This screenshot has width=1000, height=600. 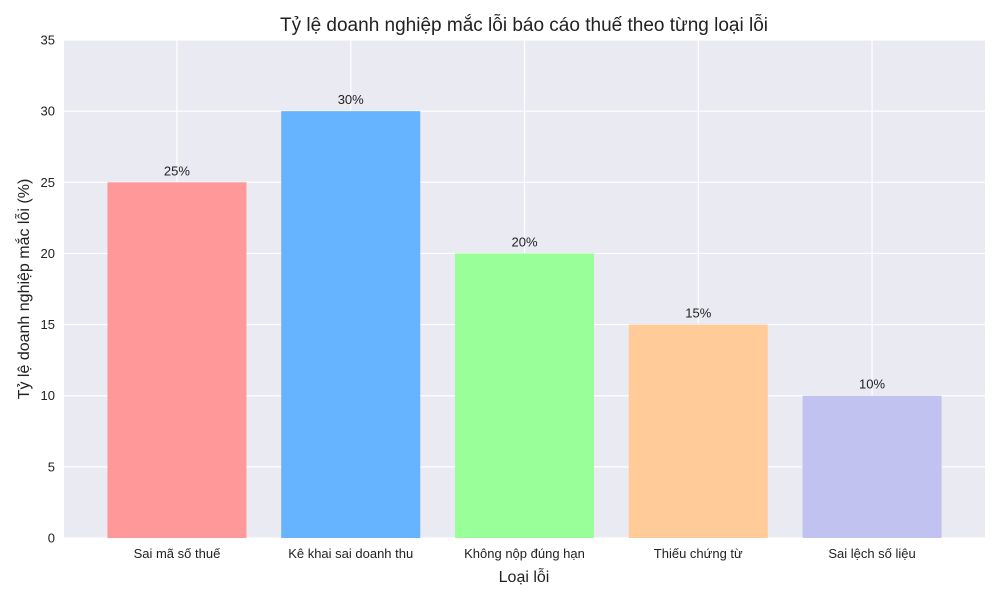 I want to click on x-tick-label: Sai mã số thuế, so click(x=177, y=553).